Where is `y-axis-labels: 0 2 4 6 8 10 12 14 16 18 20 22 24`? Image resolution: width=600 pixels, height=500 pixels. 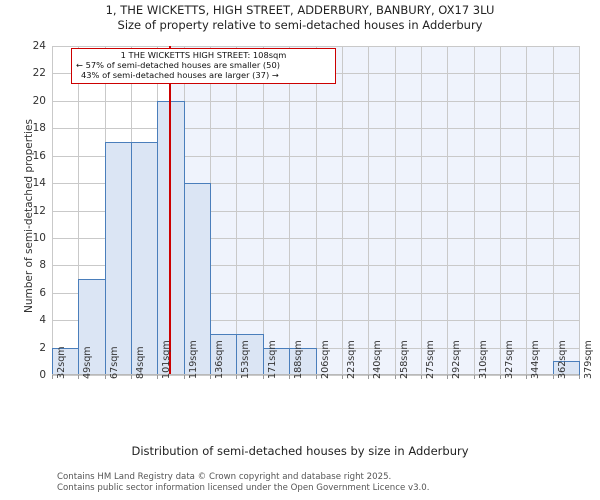
y-axis-labels: 0 2 4 6 8 10 12 14 16 18 20 22 24 is located at coordinates (23, 250).